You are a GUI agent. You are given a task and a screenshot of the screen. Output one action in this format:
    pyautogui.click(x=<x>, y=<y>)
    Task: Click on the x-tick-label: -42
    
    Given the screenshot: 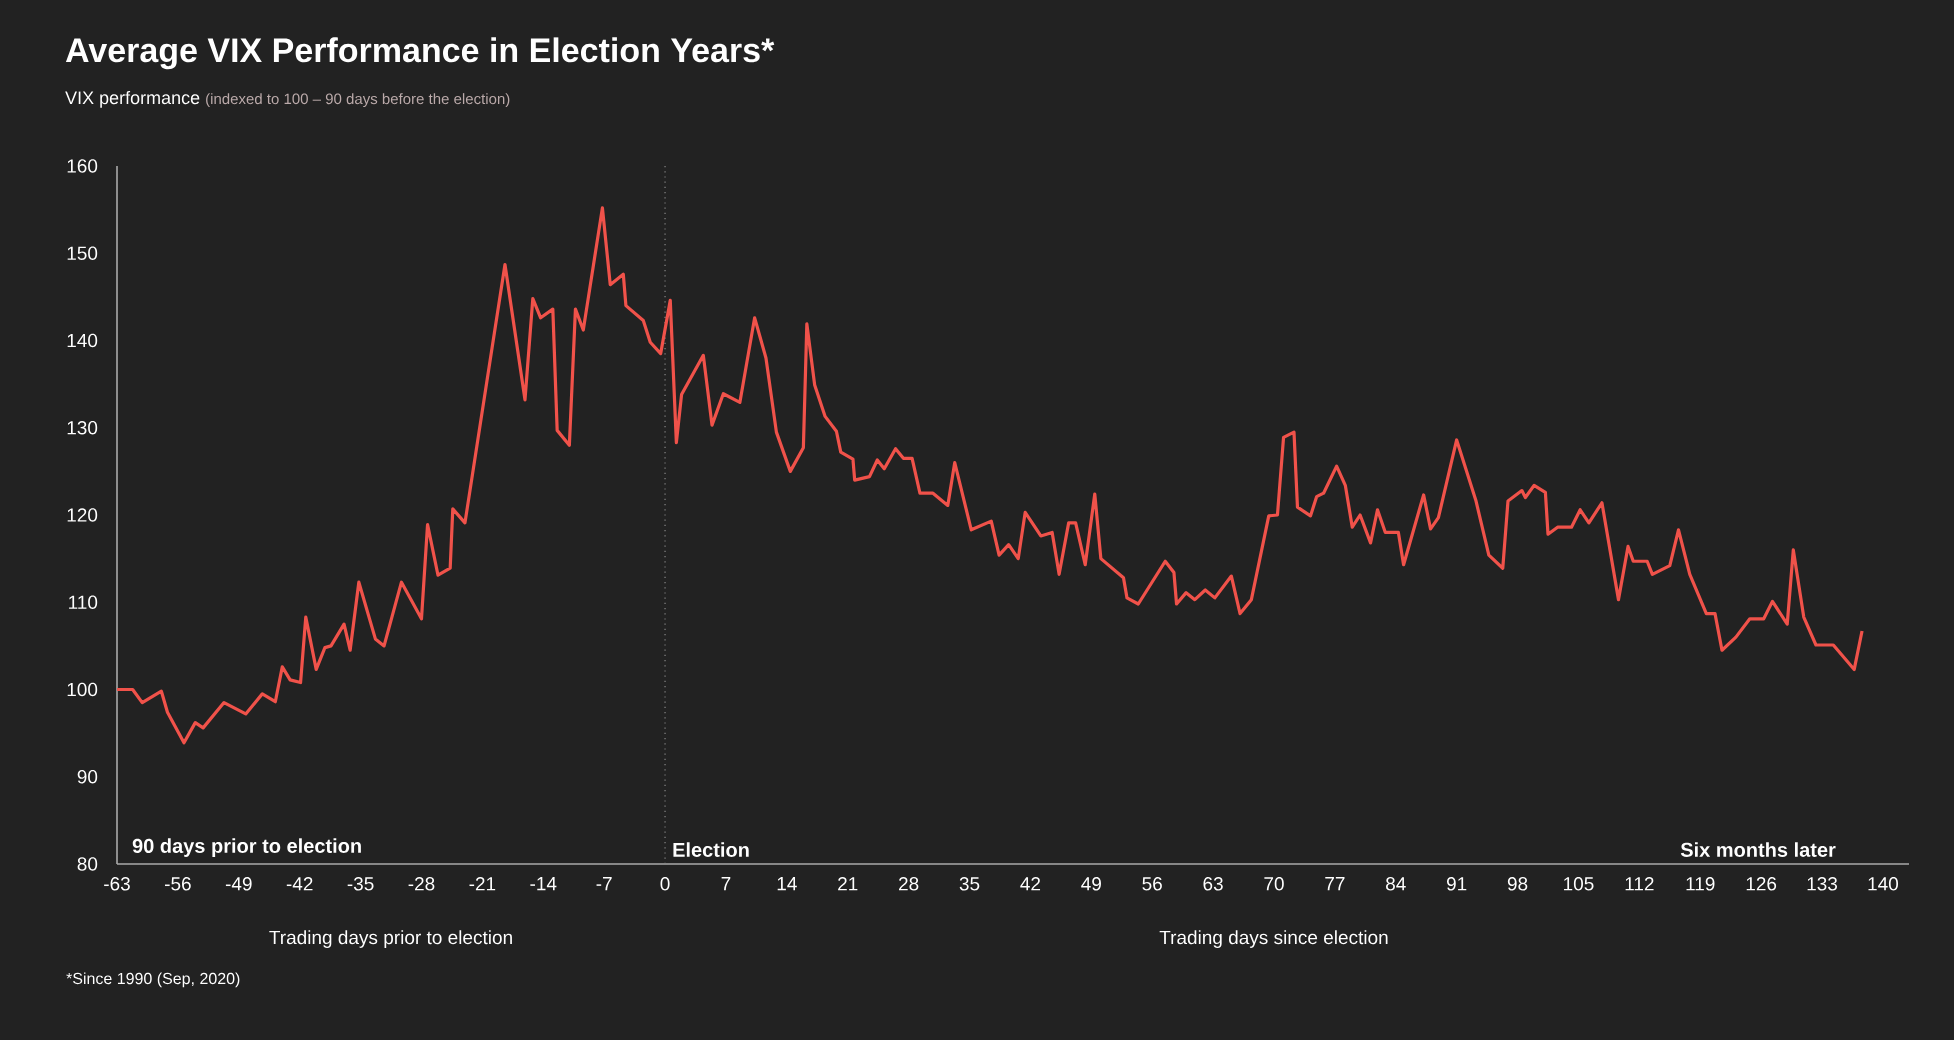 What is the action you would take?
    pyautogui.click(x=299, y=884)
    